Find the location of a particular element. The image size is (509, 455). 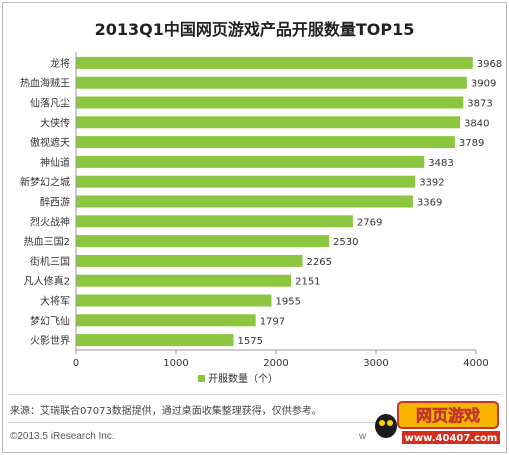

separator-bottom is located at coordinates (254, 422).